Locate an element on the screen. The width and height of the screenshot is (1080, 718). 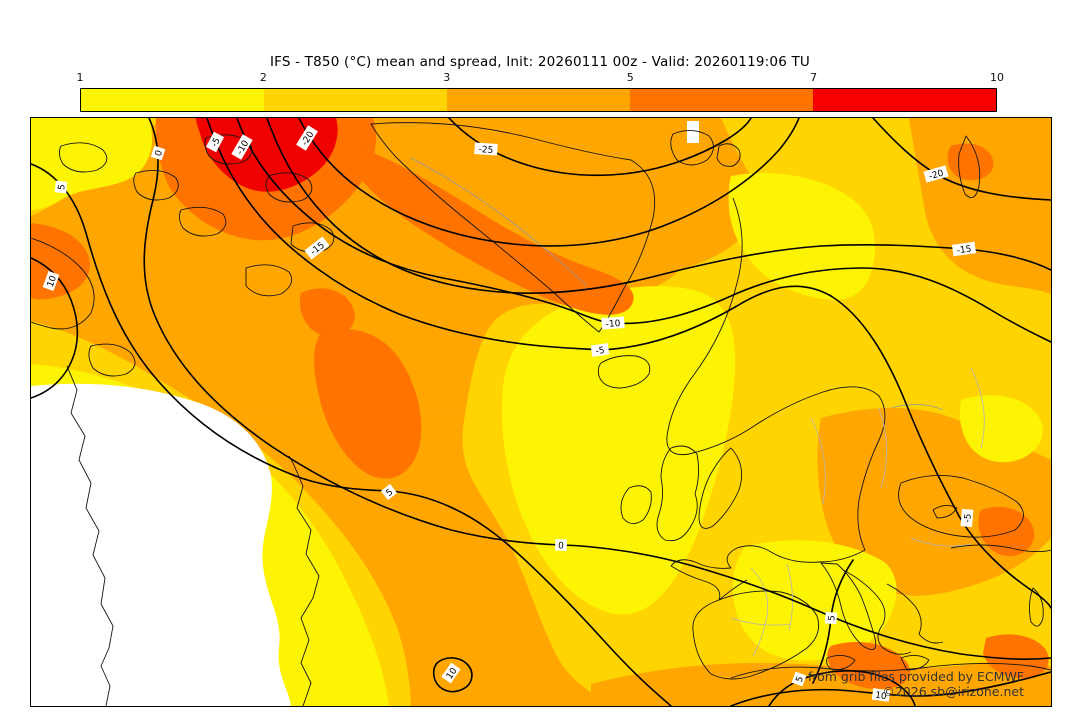
attribution-line-2: ©2026 sb@irizone.net is located at coordinates (953, 691).